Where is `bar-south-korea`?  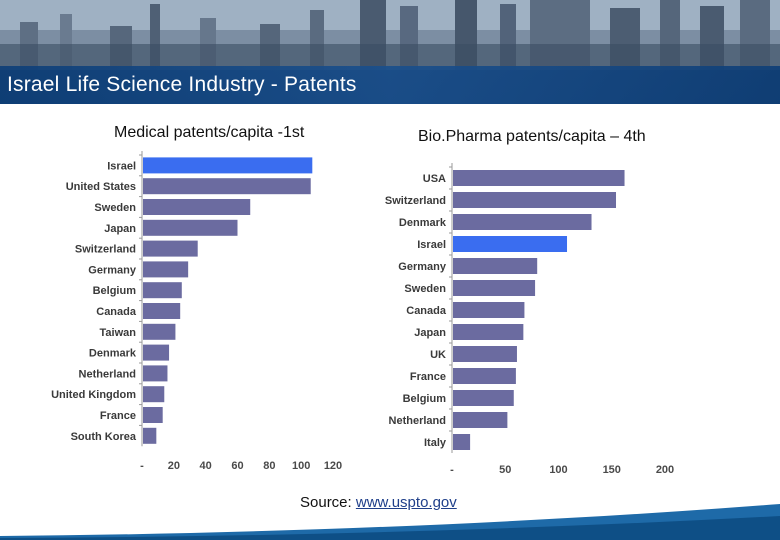 bar-south-korea is located at coordinates (150, 435).